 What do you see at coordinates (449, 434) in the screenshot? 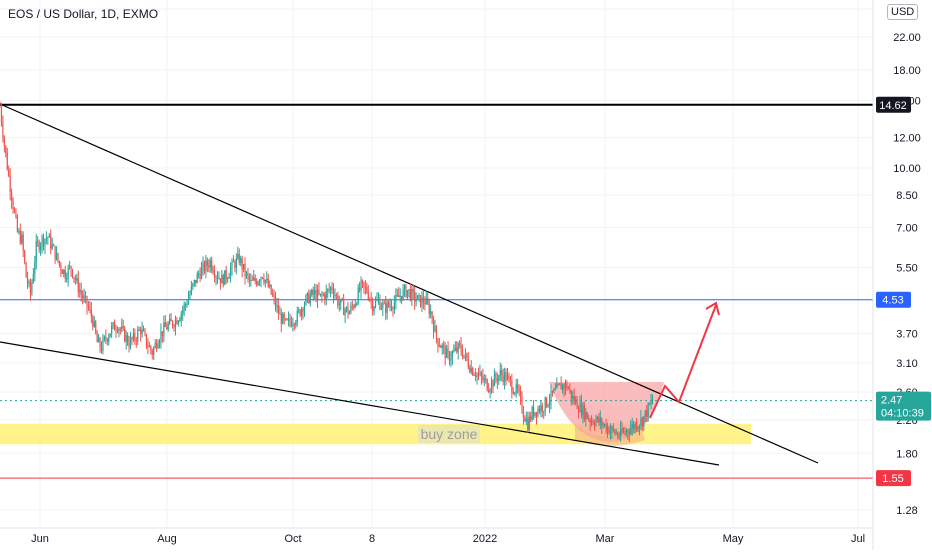
I see `buy-zone-label: buy zone` at bounding box center [449, 434].